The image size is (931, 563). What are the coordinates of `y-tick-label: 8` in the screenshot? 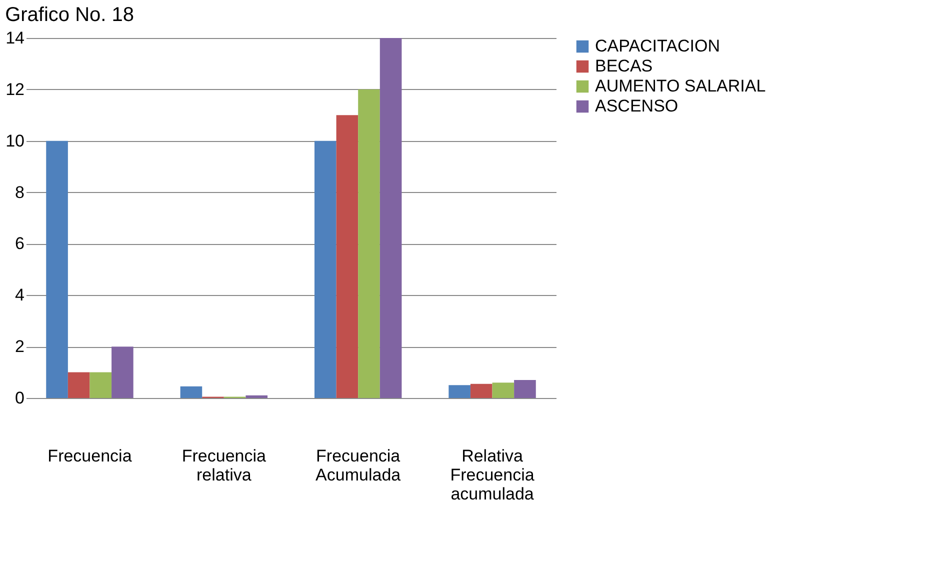 It's located at (19, 192).